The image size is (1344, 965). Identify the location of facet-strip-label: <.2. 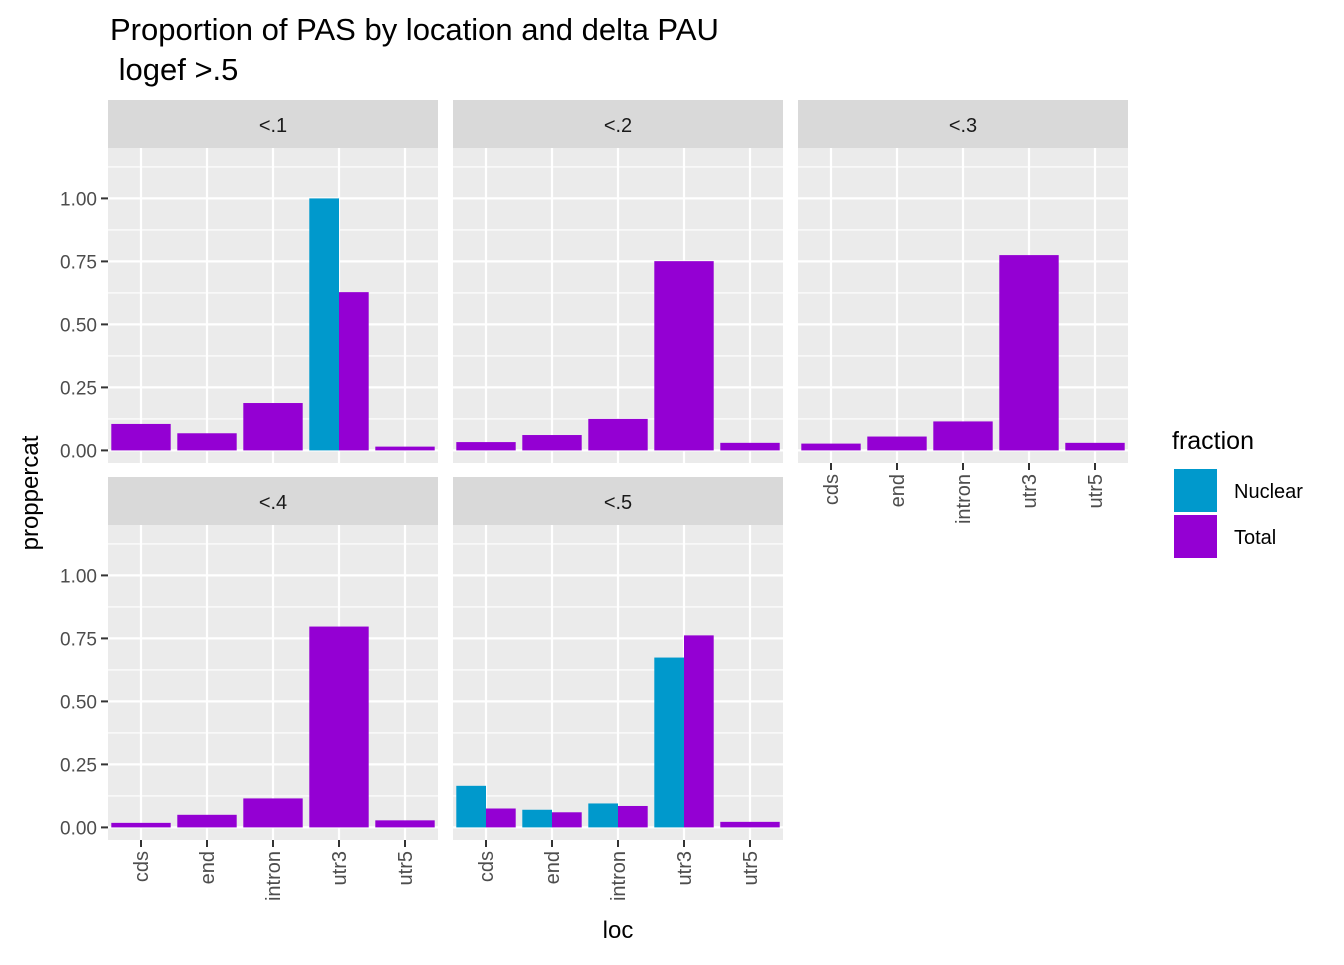
(618, 126).